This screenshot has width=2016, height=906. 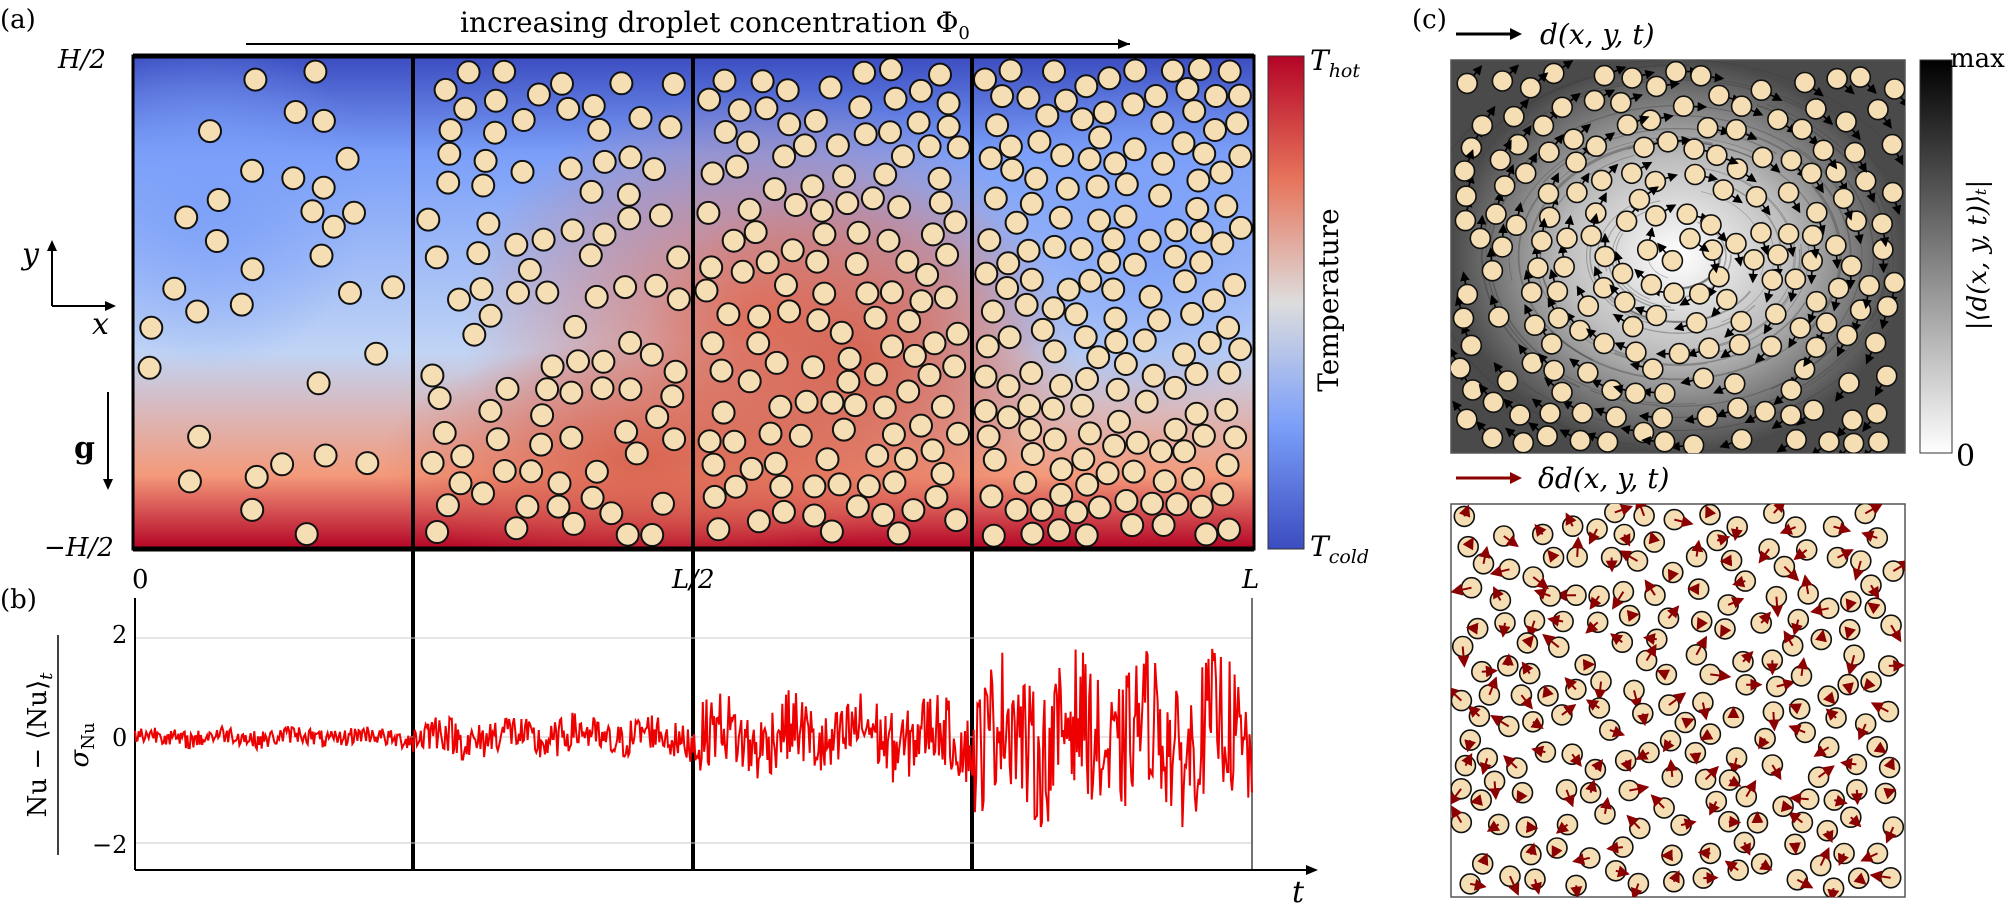 What do you see at coordinates (82, 744) in the screenshot?
I see `svg-text: σNu` at bounding box center [82, 744].